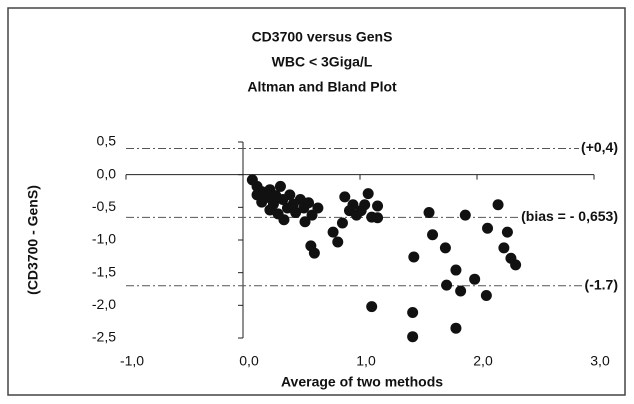 This screenshot has width=634, height=404. Describe the element at coordinates (104, 337) in the screenshot. I see `y-tick-label: -2,5` at that location.